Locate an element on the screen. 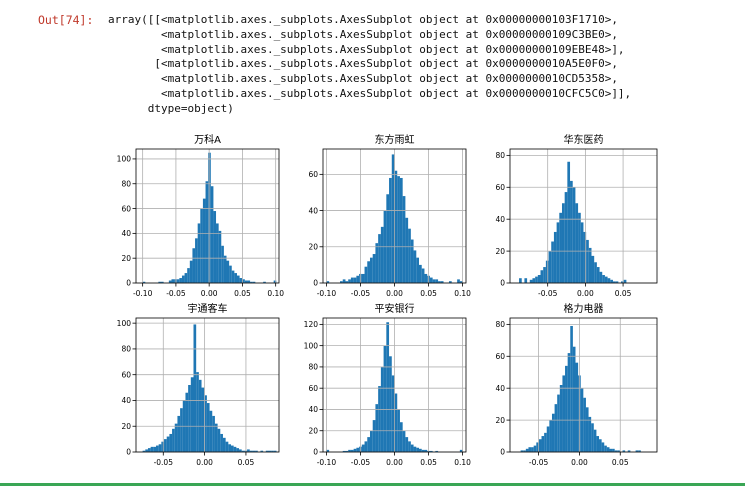 This screenshot has height=486, width=745. y-tick-label: 40 is located at coordinates (126, 400).